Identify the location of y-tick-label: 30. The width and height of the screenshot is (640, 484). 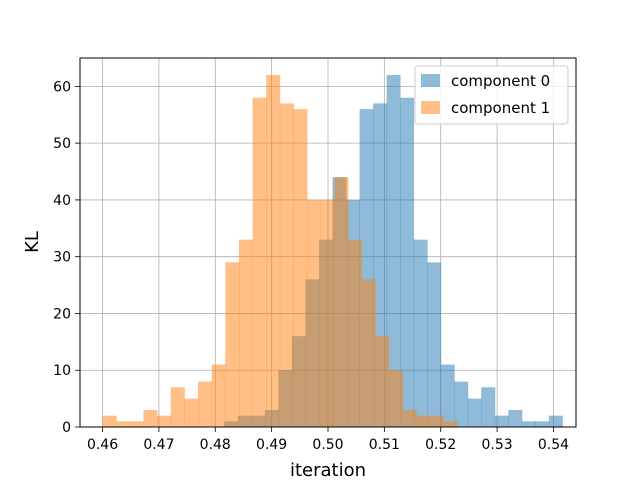
(62, 258).